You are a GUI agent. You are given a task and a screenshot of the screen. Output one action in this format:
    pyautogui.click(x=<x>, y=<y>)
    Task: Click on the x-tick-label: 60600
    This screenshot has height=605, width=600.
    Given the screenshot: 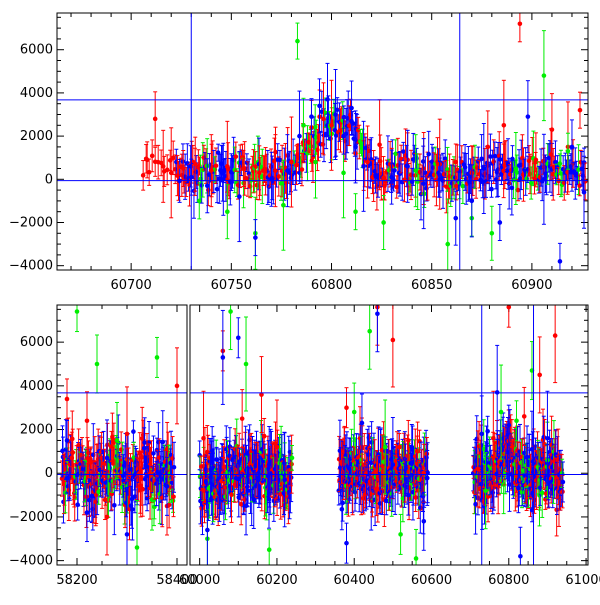 What is the action you would take?
    pyautogui.click(x=431, y=580)
    